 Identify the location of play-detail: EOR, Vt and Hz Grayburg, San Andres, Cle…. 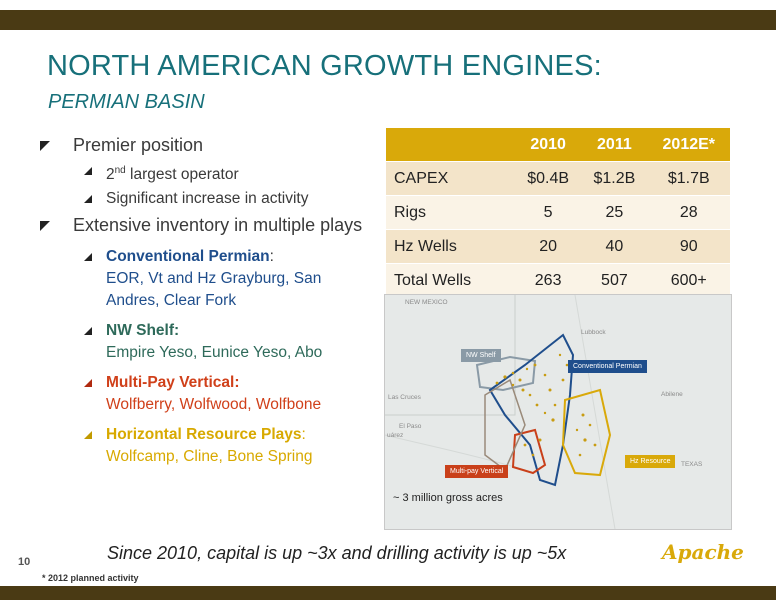
(214, 290).